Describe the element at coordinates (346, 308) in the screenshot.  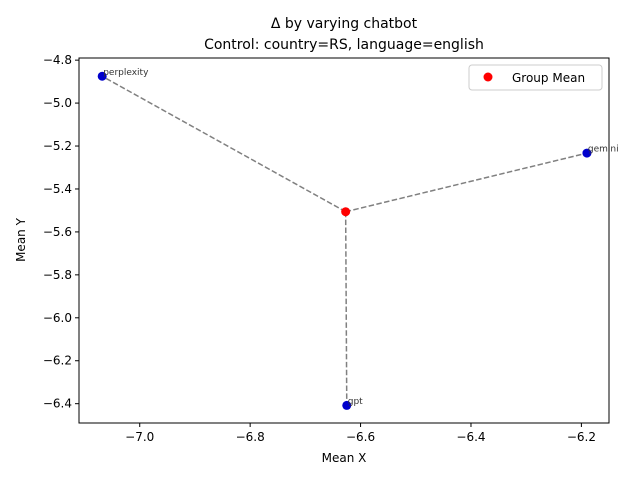
I see `connector-line-gpt` at that location.